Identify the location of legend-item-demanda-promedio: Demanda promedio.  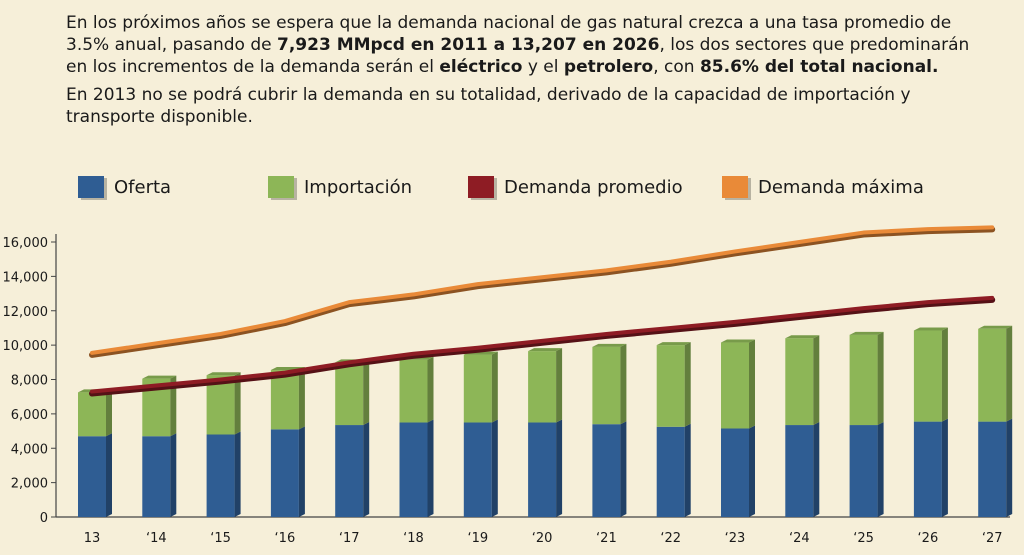
(575, 187).